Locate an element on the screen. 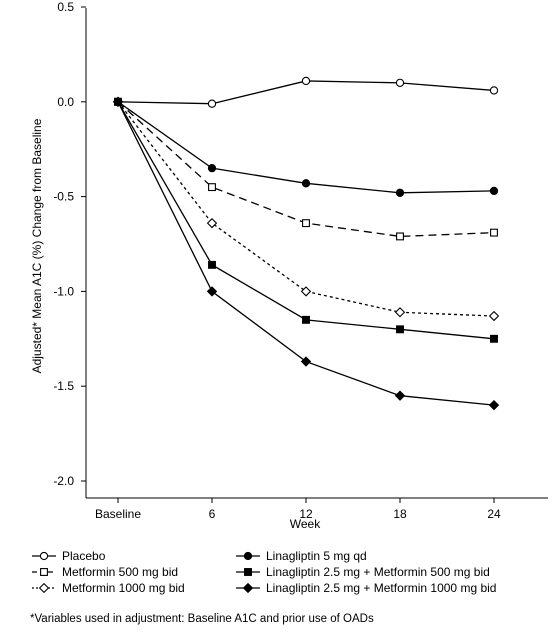 The width and height of the screenshot is (560, 632). legend-item: Placebo is located at coordinates (69, 556).